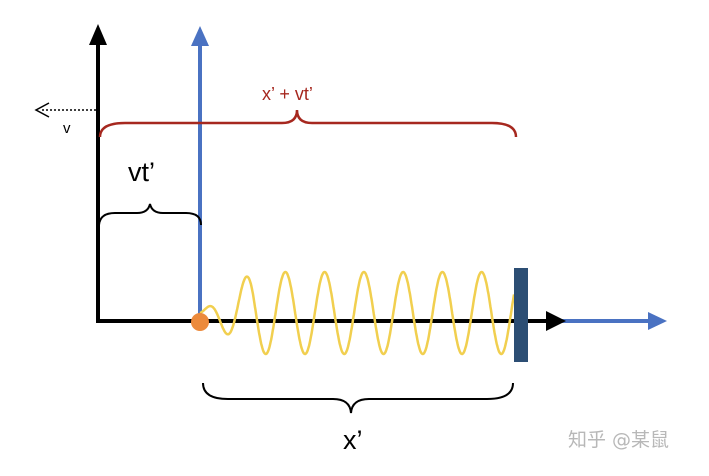  What do you see at coordinates (357, 313) in the screenshot?
I see `spring-wave` at bounding box center [357, 313].